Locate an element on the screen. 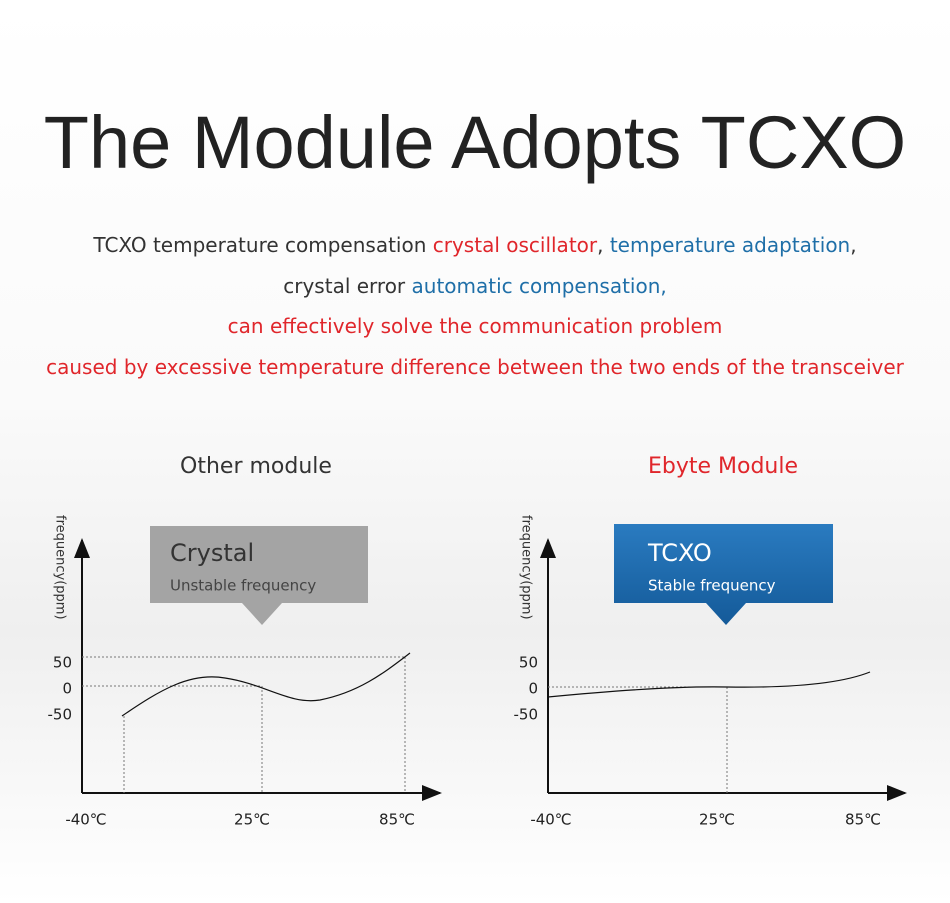 The height and width of the screenshot is (903, 950). description-text: TCXO temperature compensation is located at coordinates (263, 245).